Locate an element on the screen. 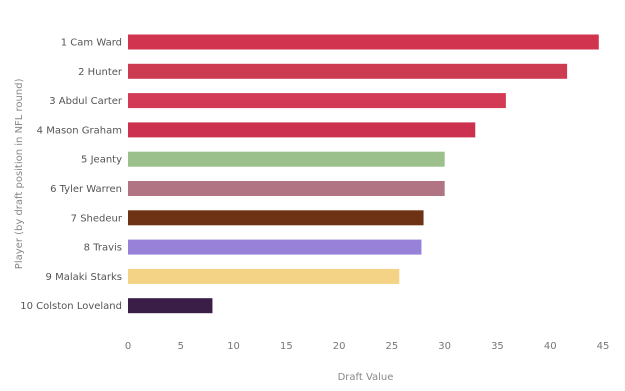  x-tick-label-8: 40 is located at coordinates (550, 346).